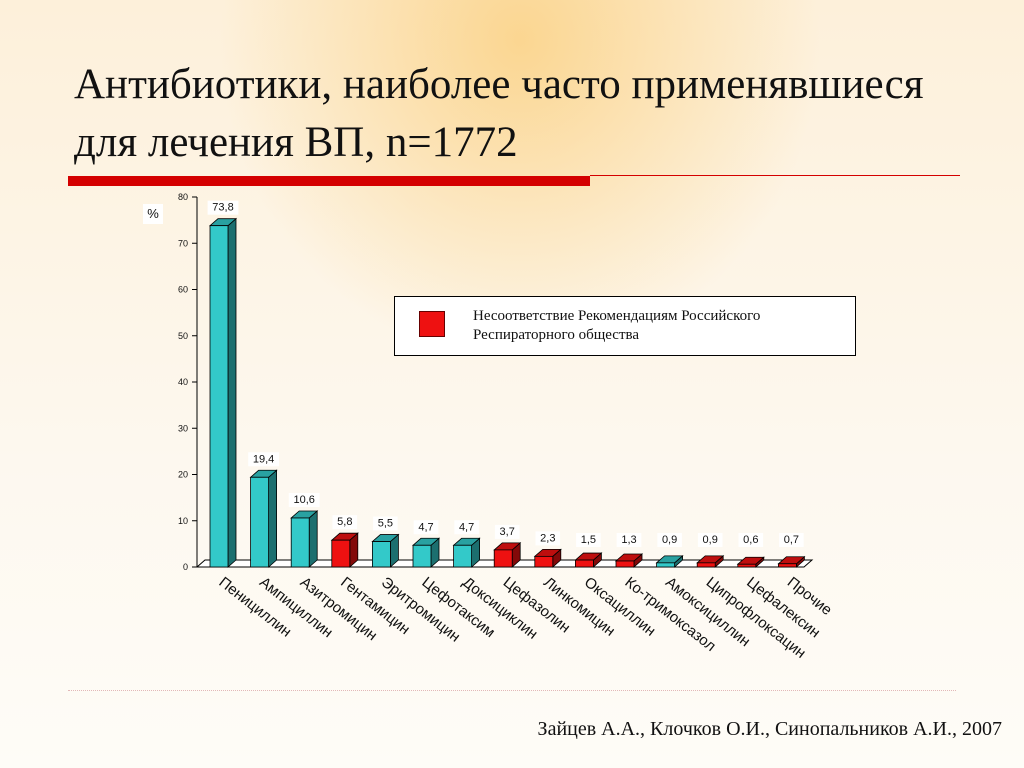 The width and height of the screenshot is (1024, 768). What do you see at coordinates (183, 197) in the screenshot?
I see `y-tick-label: 80` at bounding box center [183, 197].